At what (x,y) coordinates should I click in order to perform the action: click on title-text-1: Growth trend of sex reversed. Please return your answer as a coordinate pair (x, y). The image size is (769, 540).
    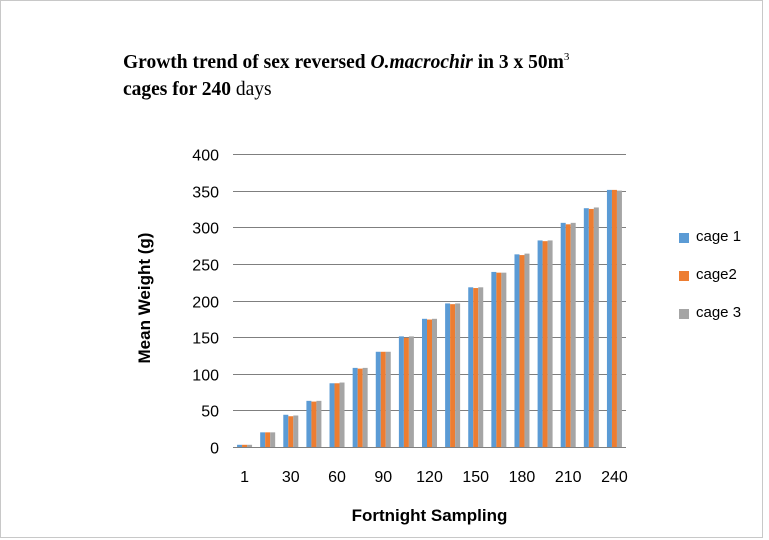
    Looking at the image, I should click on (247, 62).